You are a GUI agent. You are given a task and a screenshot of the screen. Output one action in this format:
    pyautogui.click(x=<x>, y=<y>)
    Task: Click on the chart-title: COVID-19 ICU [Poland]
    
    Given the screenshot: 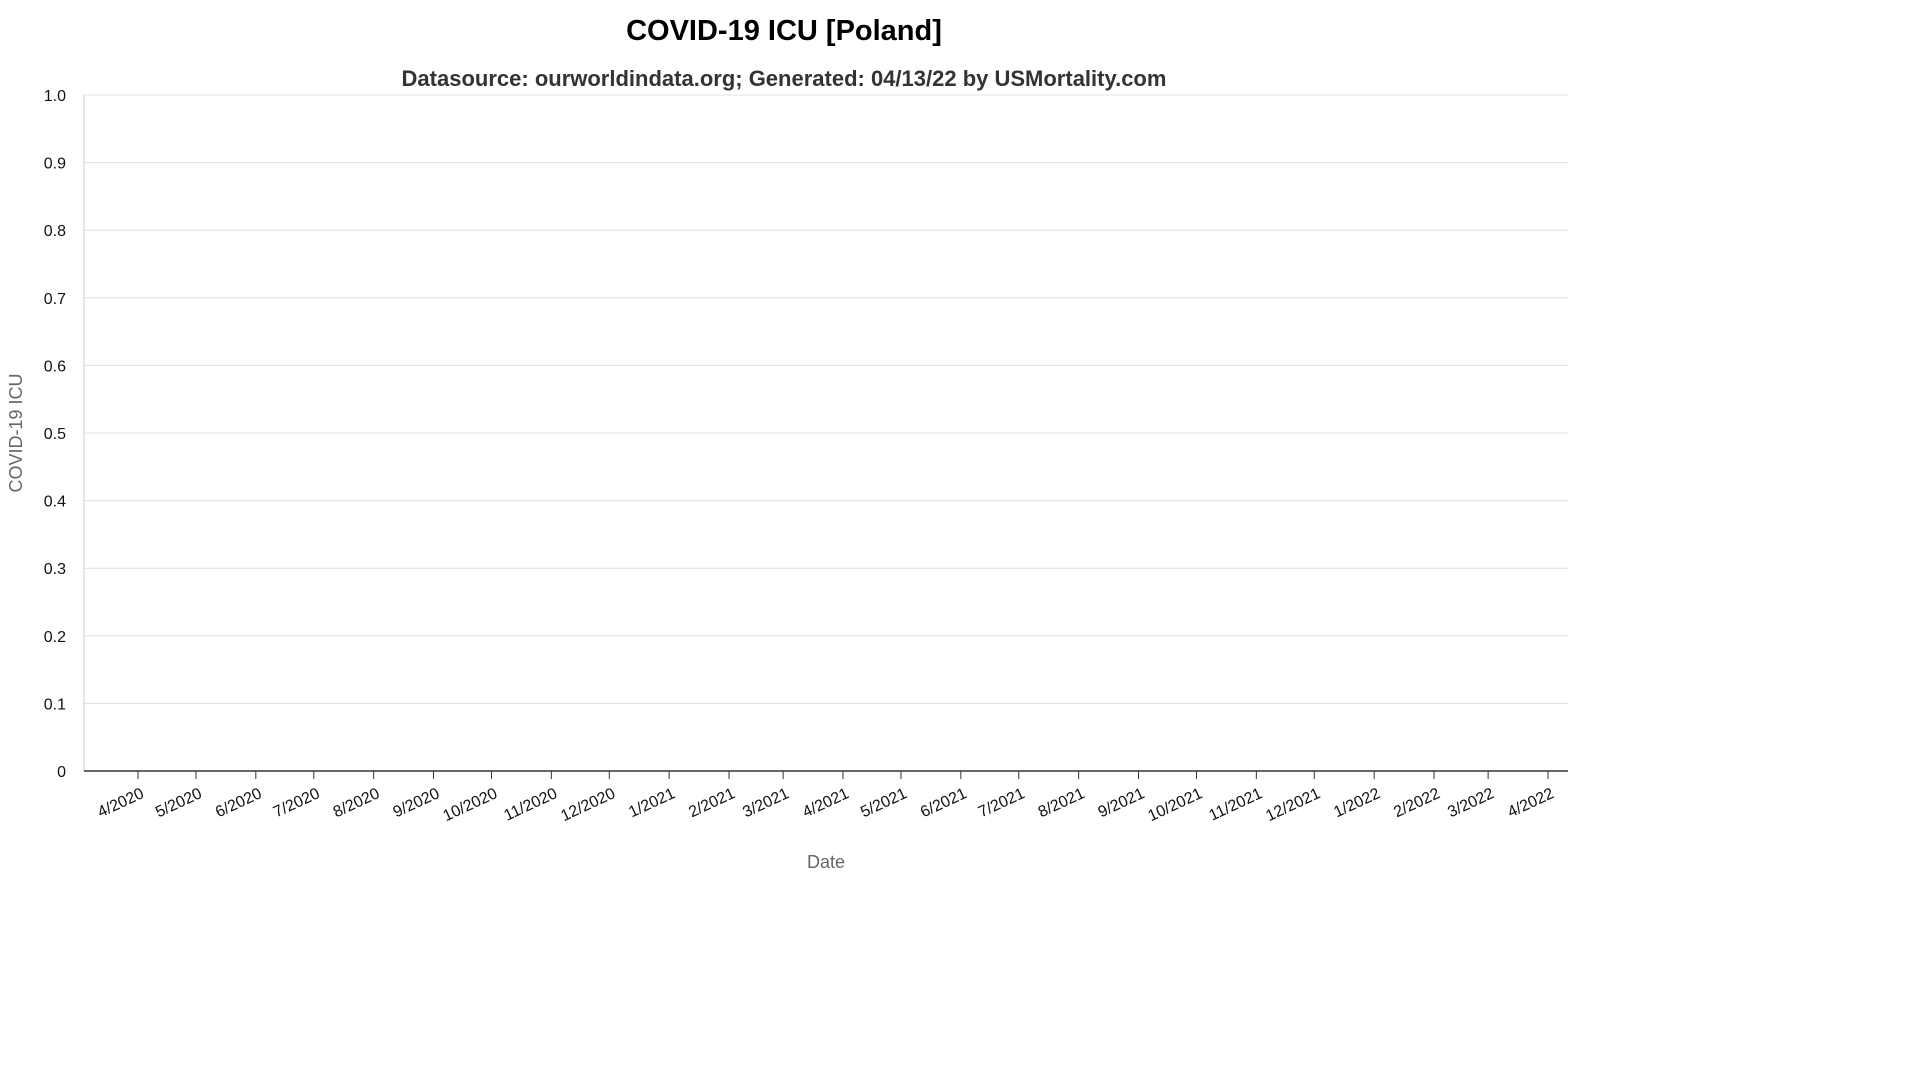 What is the action you would take?
    pyautogui.click(x=784, y=31)
    